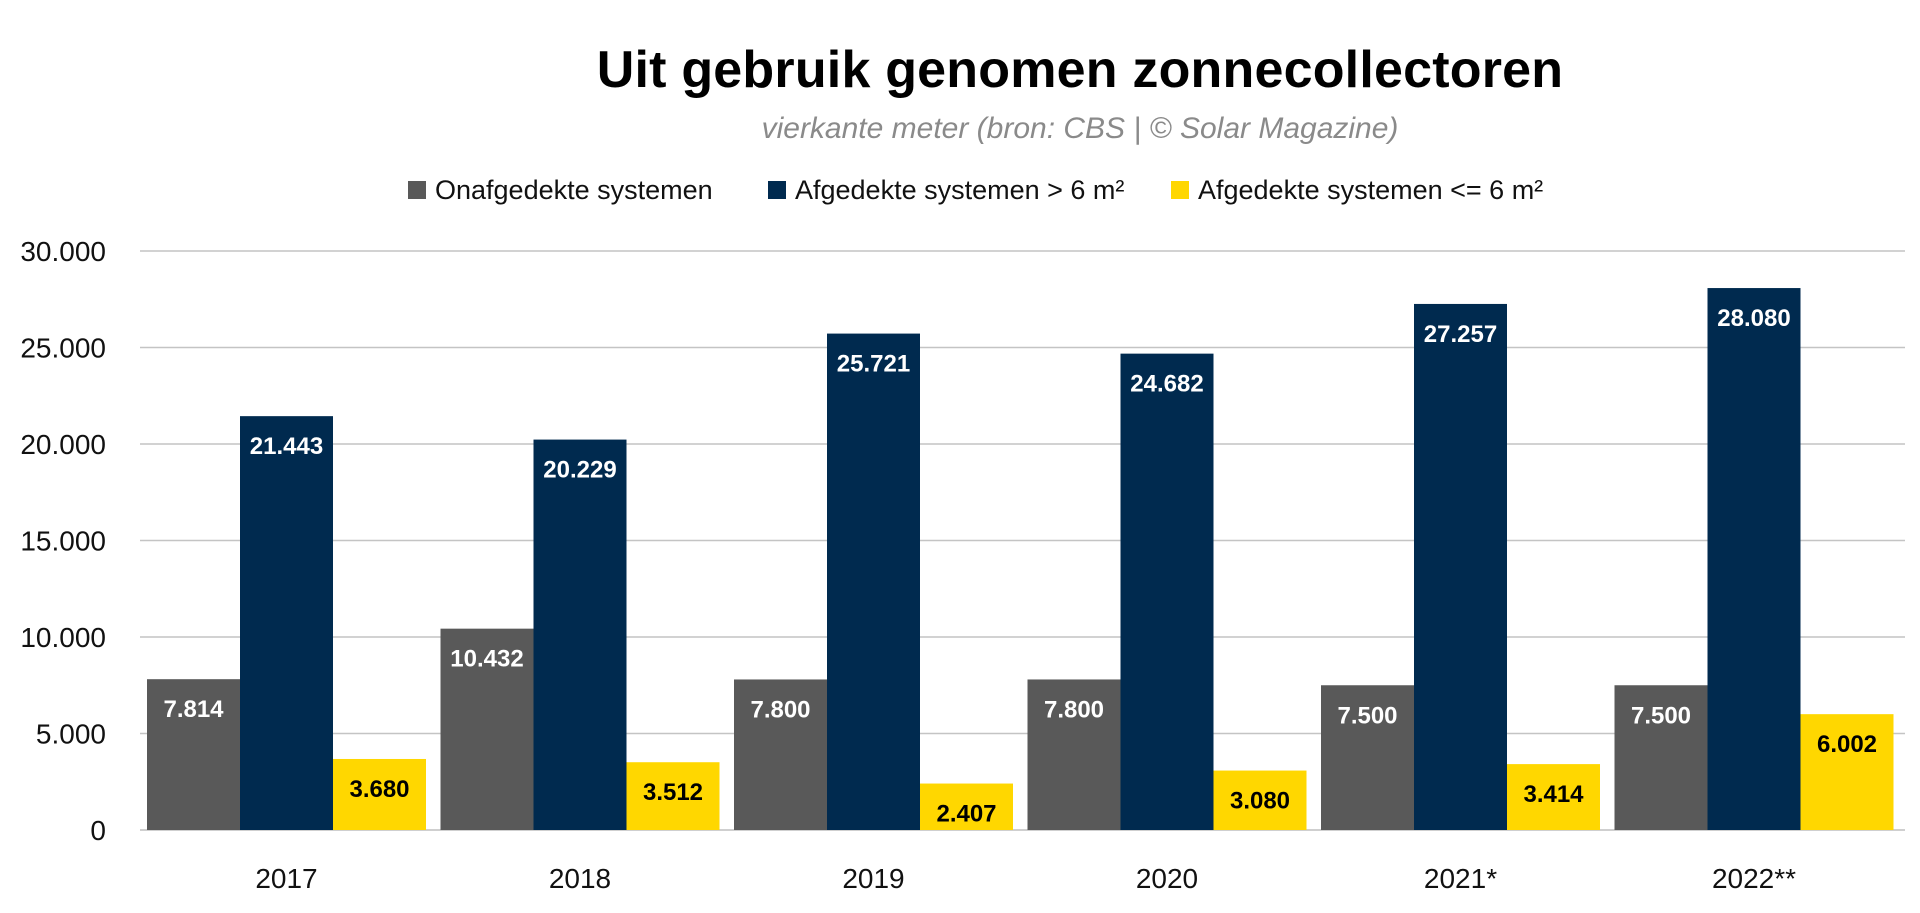 The image size is (1920, 913). Describe the element at coordinates (1080, 70) in the screenshot. I see `chart-title: Uit gebruik genomen zonnecollectoren` at that location.